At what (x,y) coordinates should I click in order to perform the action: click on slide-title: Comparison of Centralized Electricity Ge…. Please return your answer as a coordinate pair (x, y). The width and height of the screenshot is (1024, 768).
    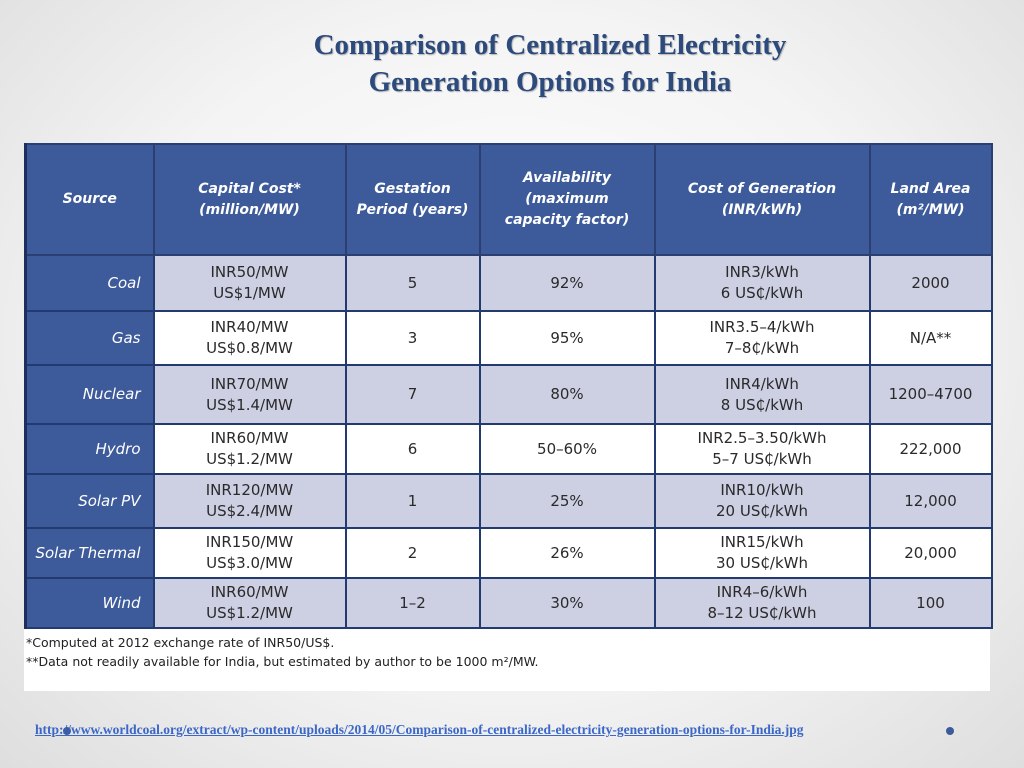
    Looking at the image, I should click on (550, 64).